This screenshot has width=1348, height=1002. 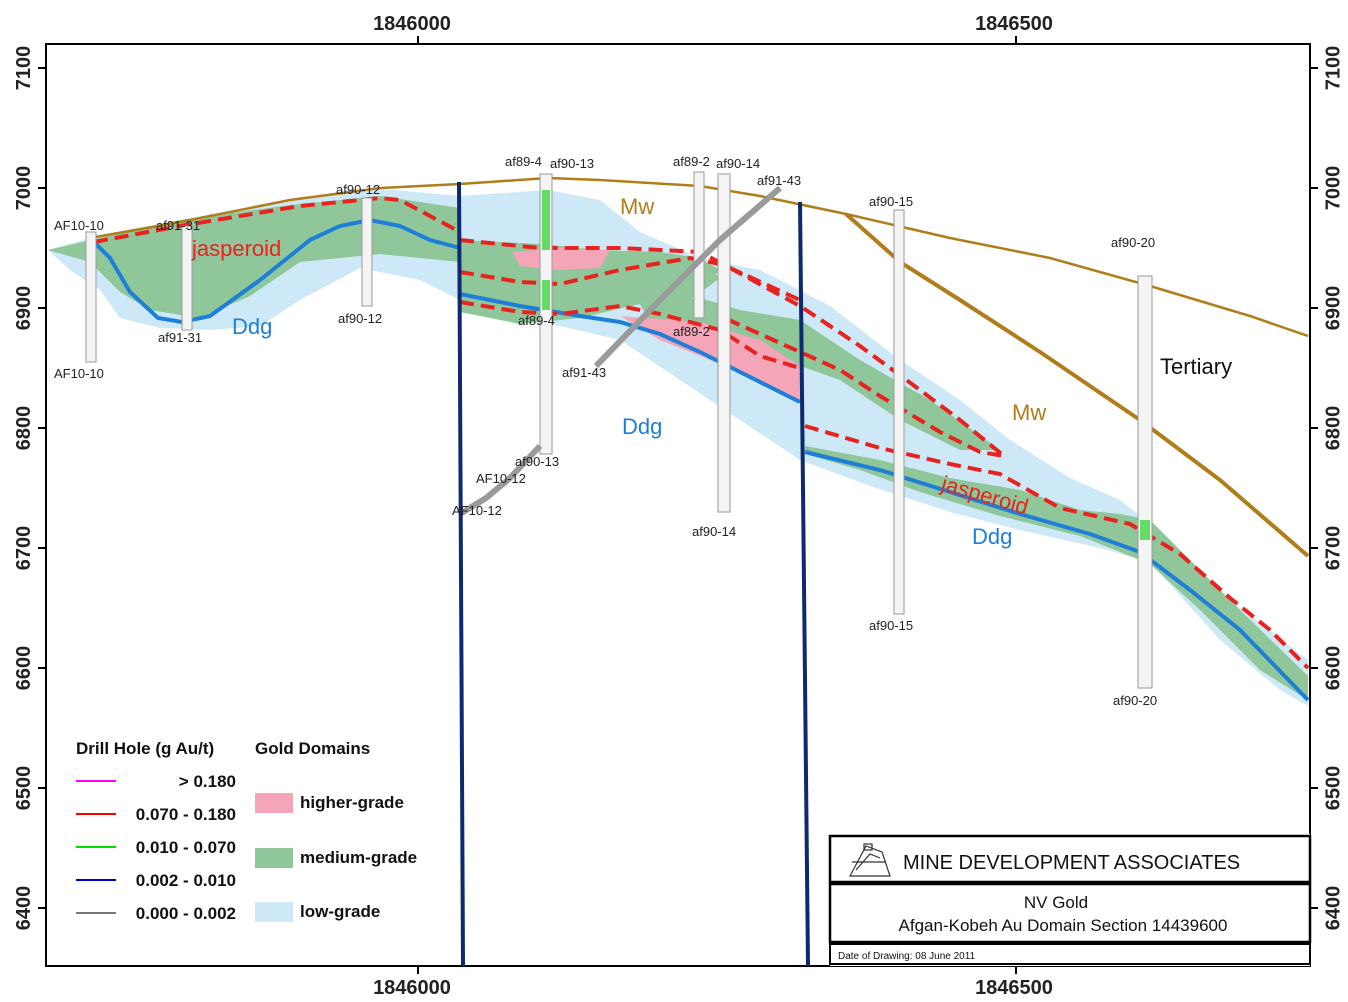 What do you see at coordinates (1135, 700) in the screenshot?
I see `hole-label-af90-20-bottom: af90-20` at bounding box center [1135, 700].